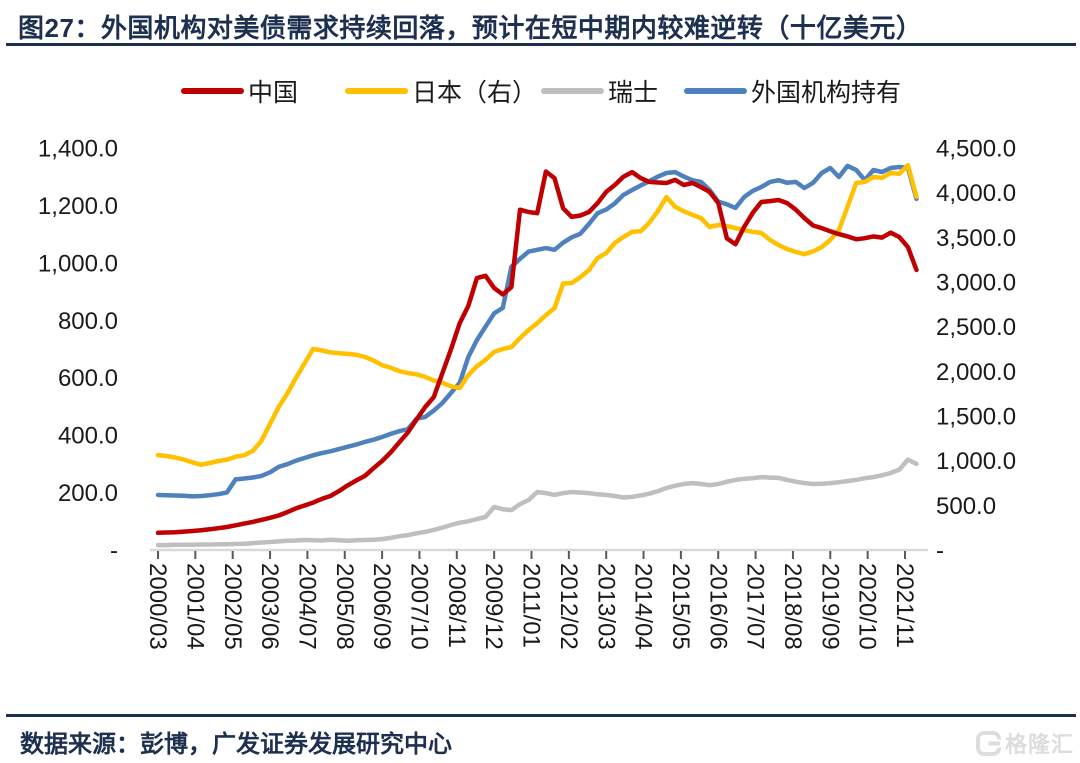  Describe the element at coordinates (633, 93) in the screenshot. I see `legend-label: 瑞士` at that location.